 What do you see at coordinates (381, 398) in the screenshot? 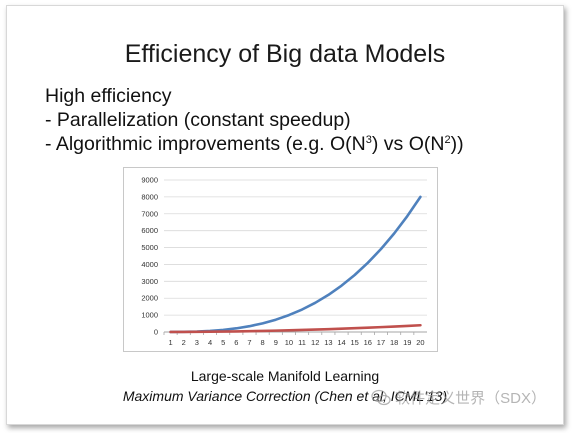
I see `wechat-logo-icon` at bounding box center [381, 398].